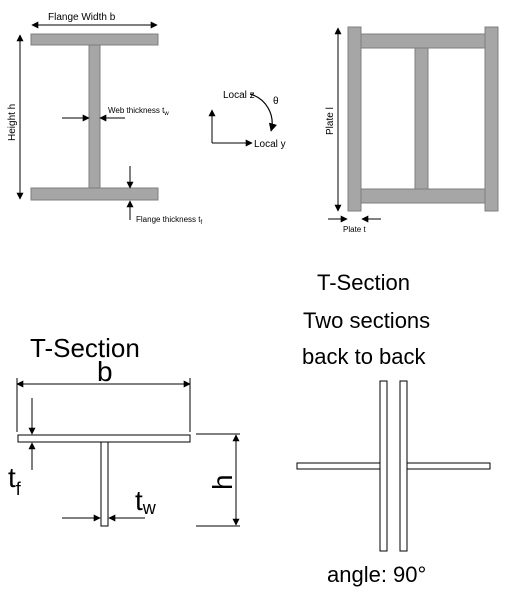 This screenshot has width=512, height=595. I want to click on plate-frame, so click(423, 119).